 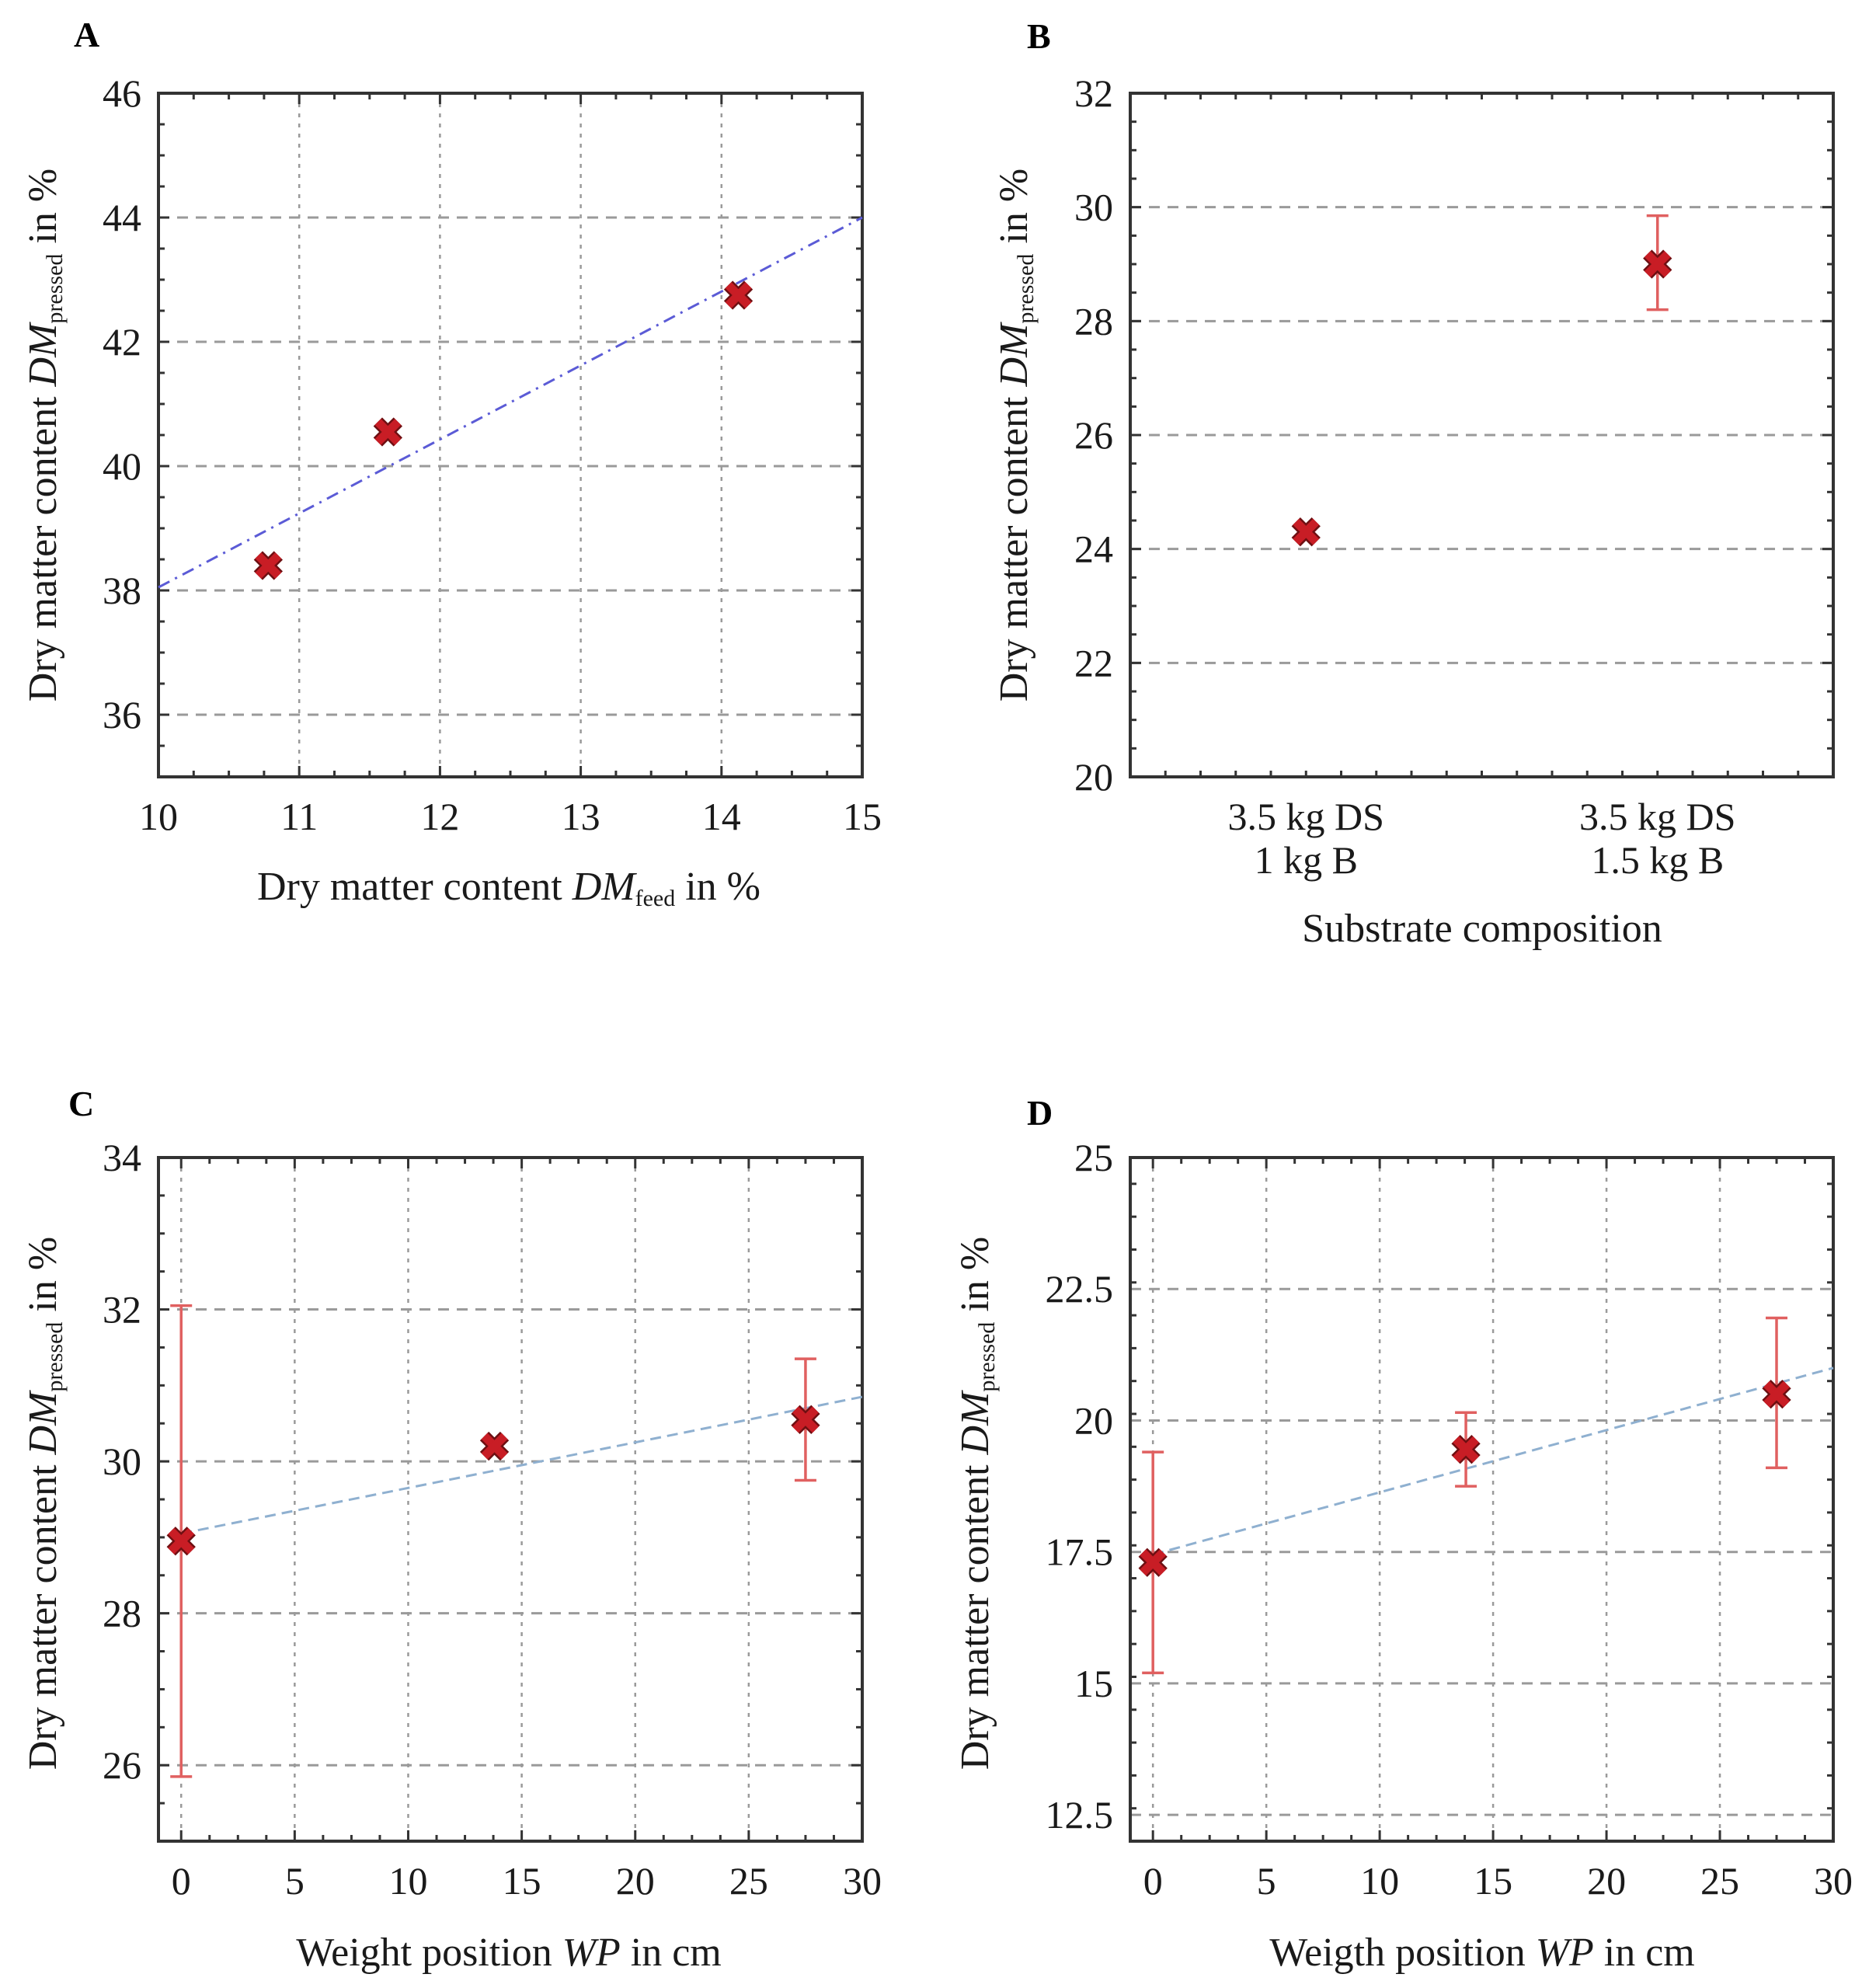 What do you see at coordinates (1482, 1953) in the screenshot?
I see `x-axis-label-d: Weigth position WP in cm` at bounding box center [1482, 1953].